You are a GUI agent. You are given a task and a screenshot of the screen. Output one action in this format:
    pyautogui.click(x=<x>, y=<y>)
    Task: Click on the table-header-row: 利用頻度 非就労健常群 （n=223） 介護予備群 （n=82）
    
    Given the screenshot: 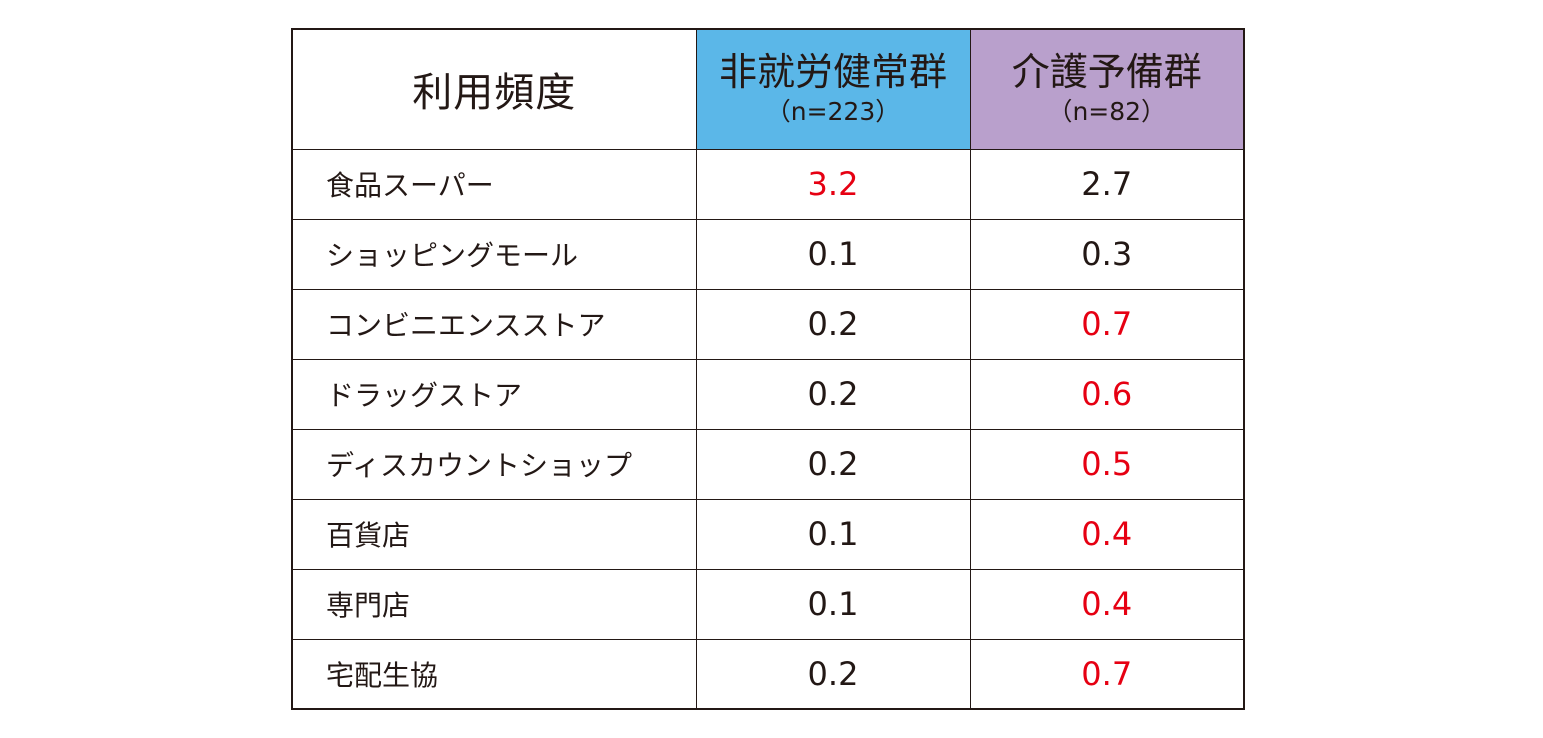 What is the action you would take?
    pyautogui.click(x=768, y=89)
    